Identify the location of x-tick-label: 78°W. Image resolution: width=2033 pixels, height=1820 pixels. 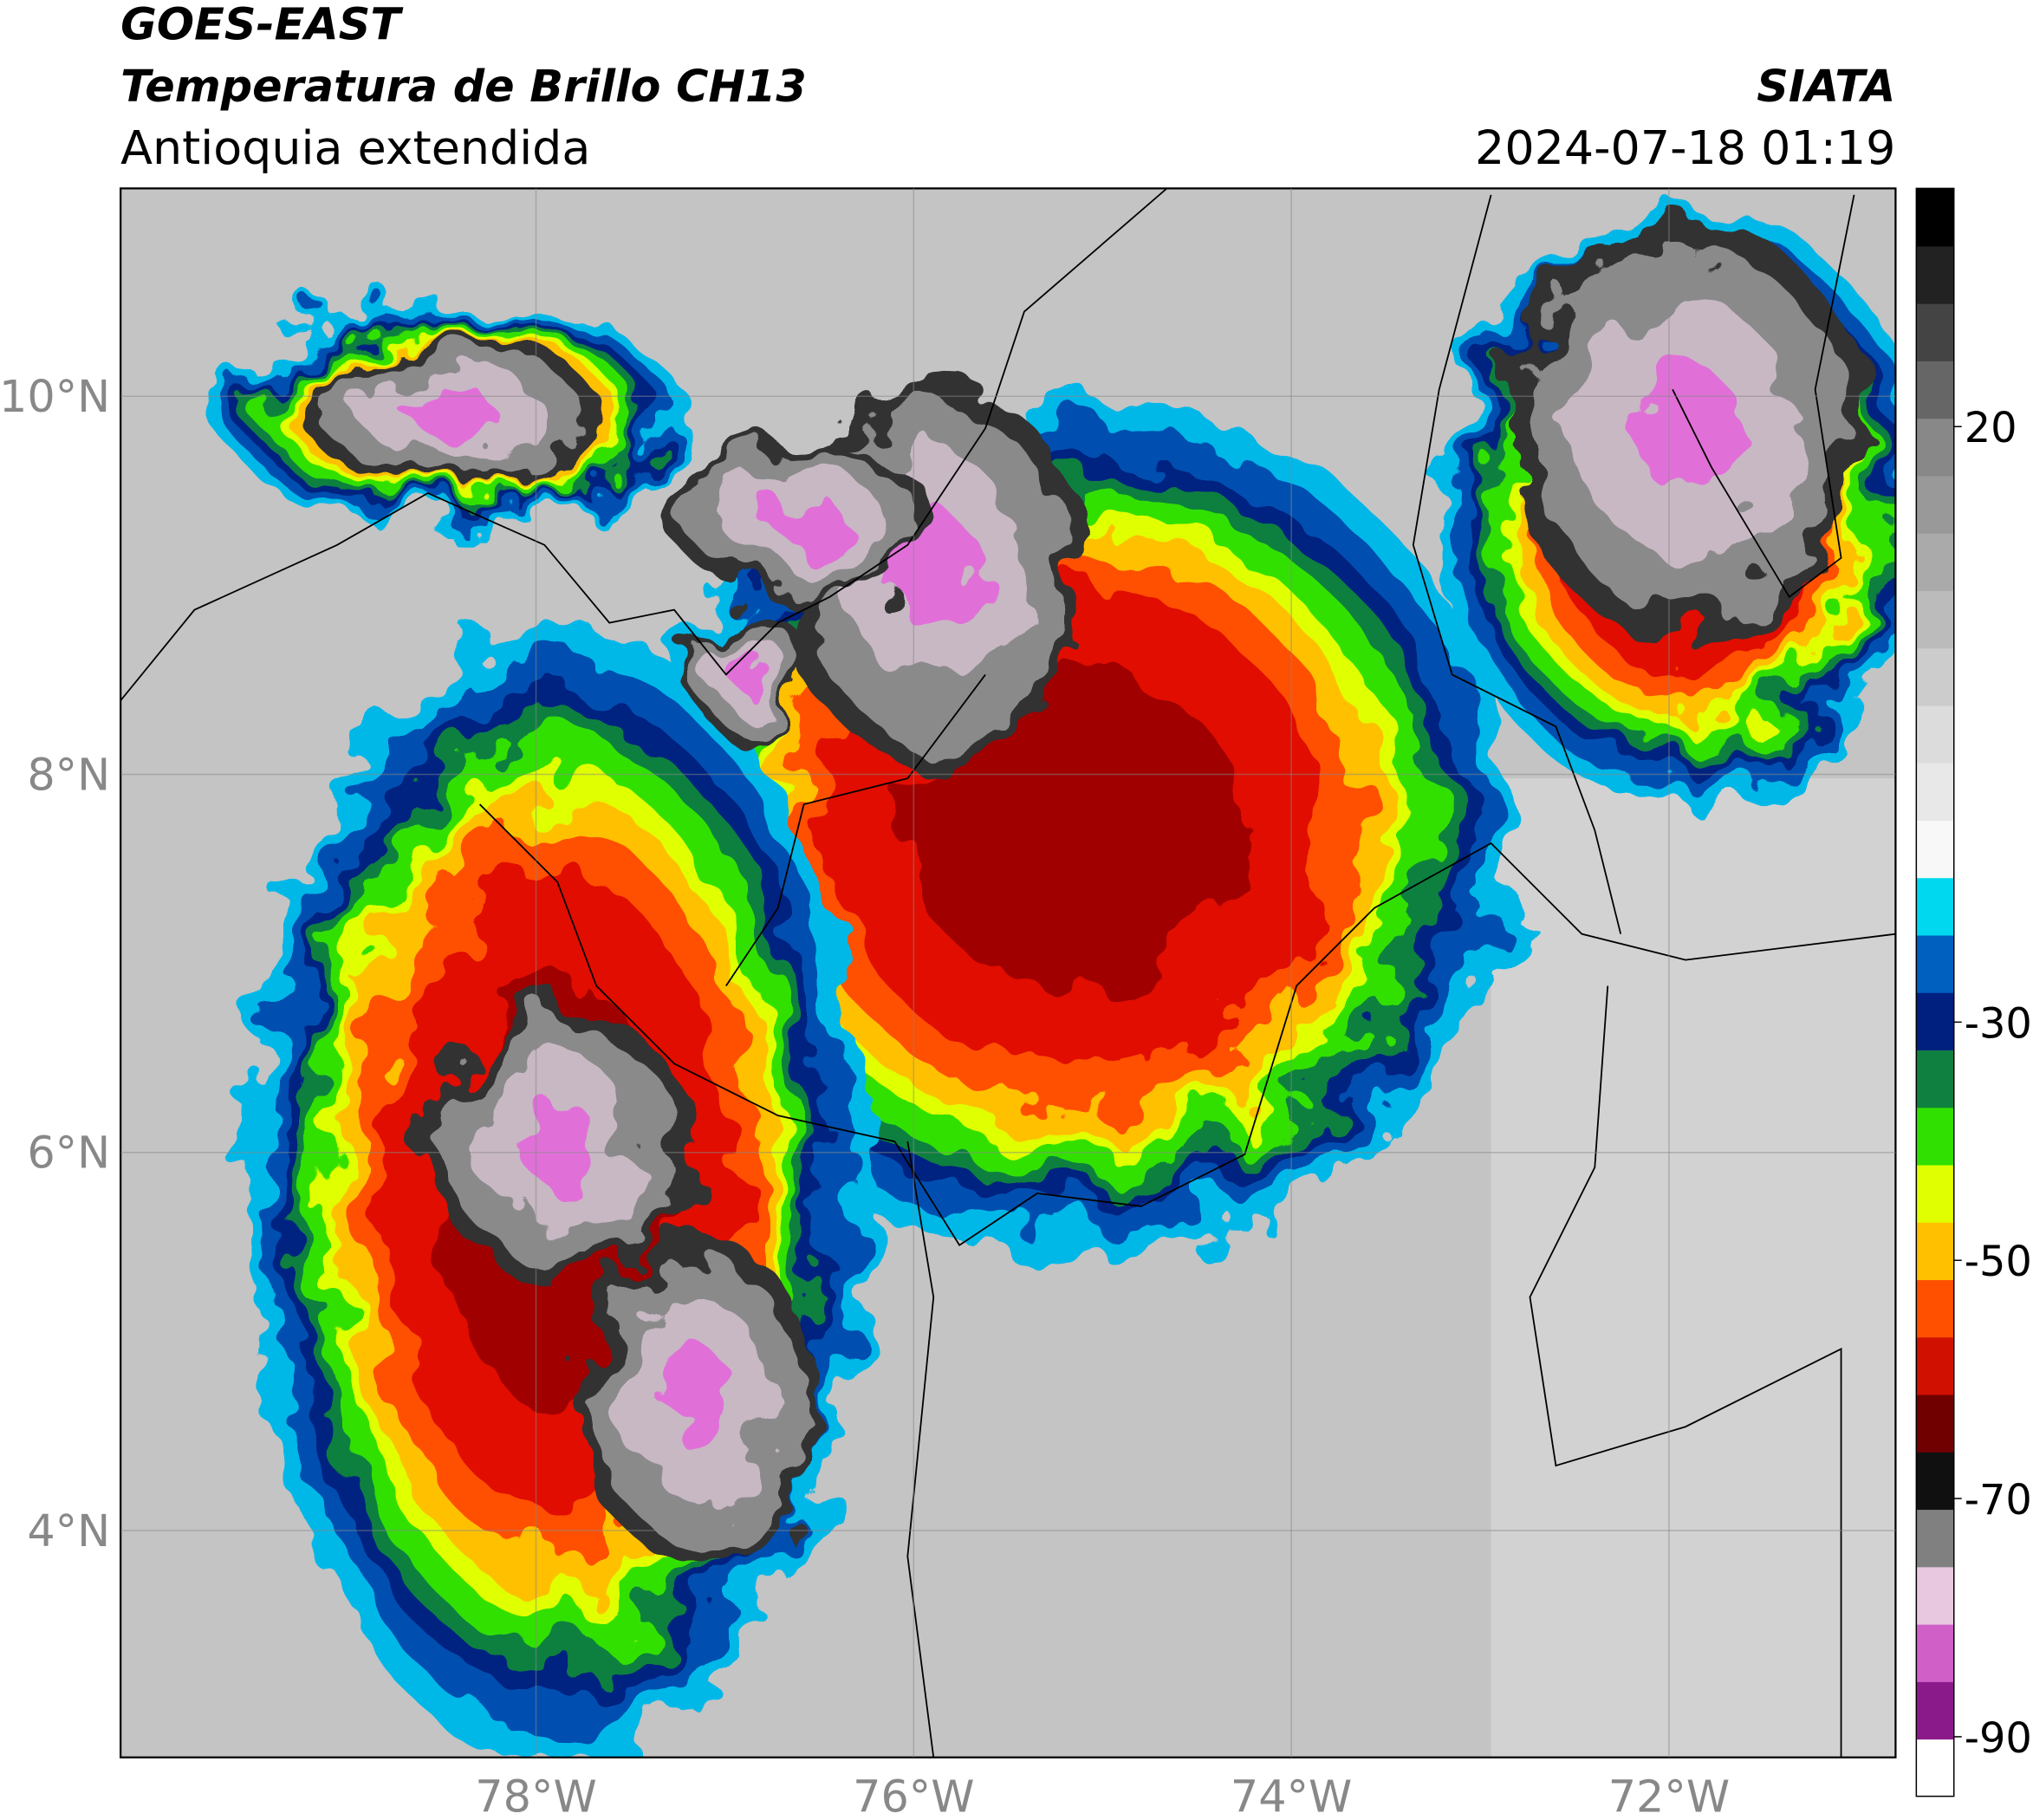
(535, 1795).